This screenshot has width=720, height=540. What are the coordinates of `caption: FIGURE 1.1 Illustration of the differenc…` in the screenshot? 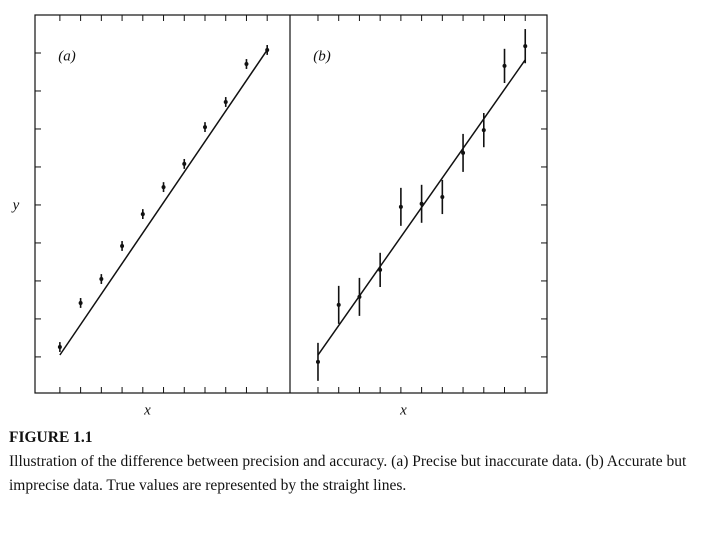 It's located at (364, 462).